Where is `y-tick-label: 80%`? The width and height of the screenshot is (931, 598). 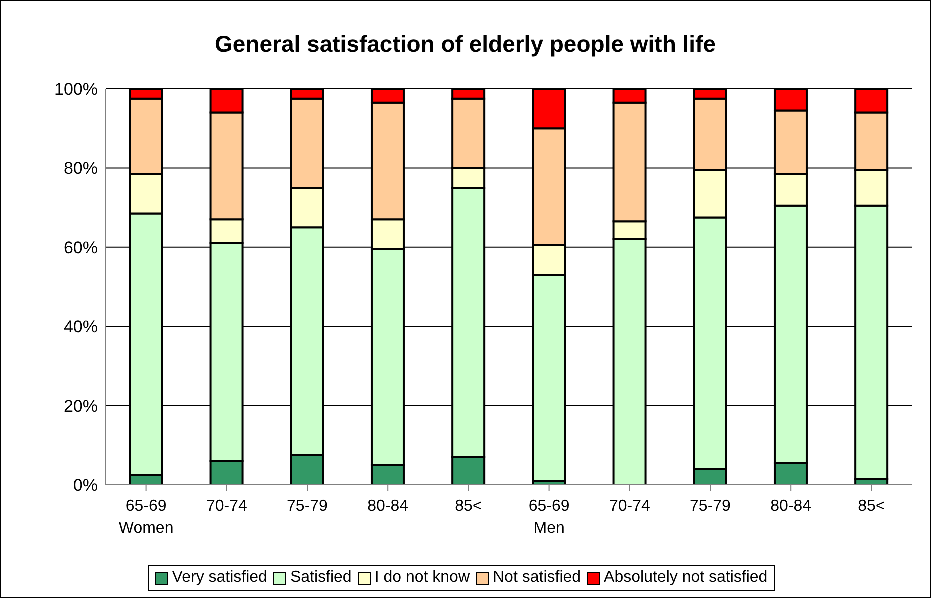
y-tick-label: 80% is located at coordinates (81, 168).